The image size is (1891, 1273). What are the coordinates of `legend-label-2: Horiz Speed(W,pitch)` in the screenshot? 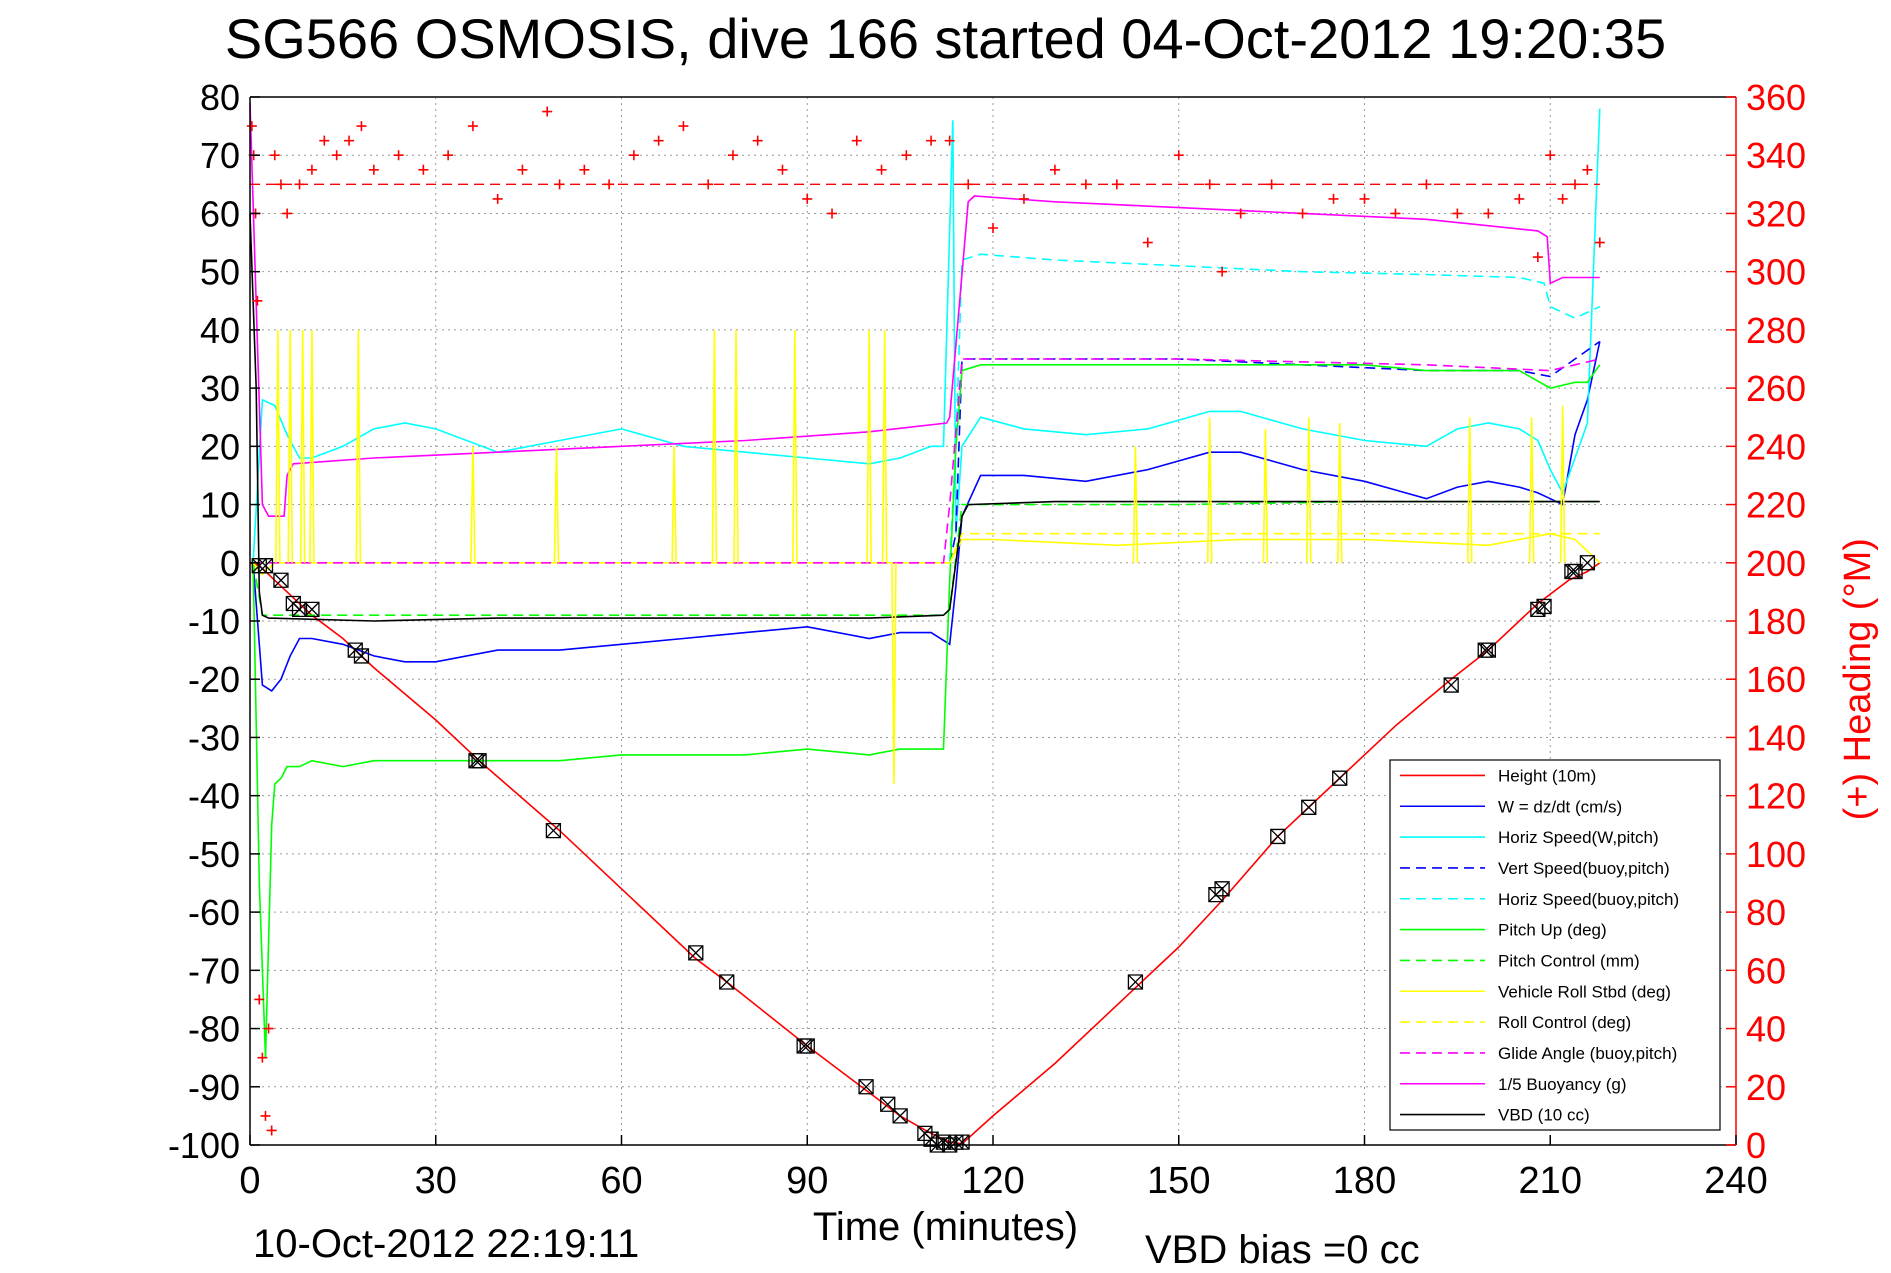 It's located at (1578, 837).